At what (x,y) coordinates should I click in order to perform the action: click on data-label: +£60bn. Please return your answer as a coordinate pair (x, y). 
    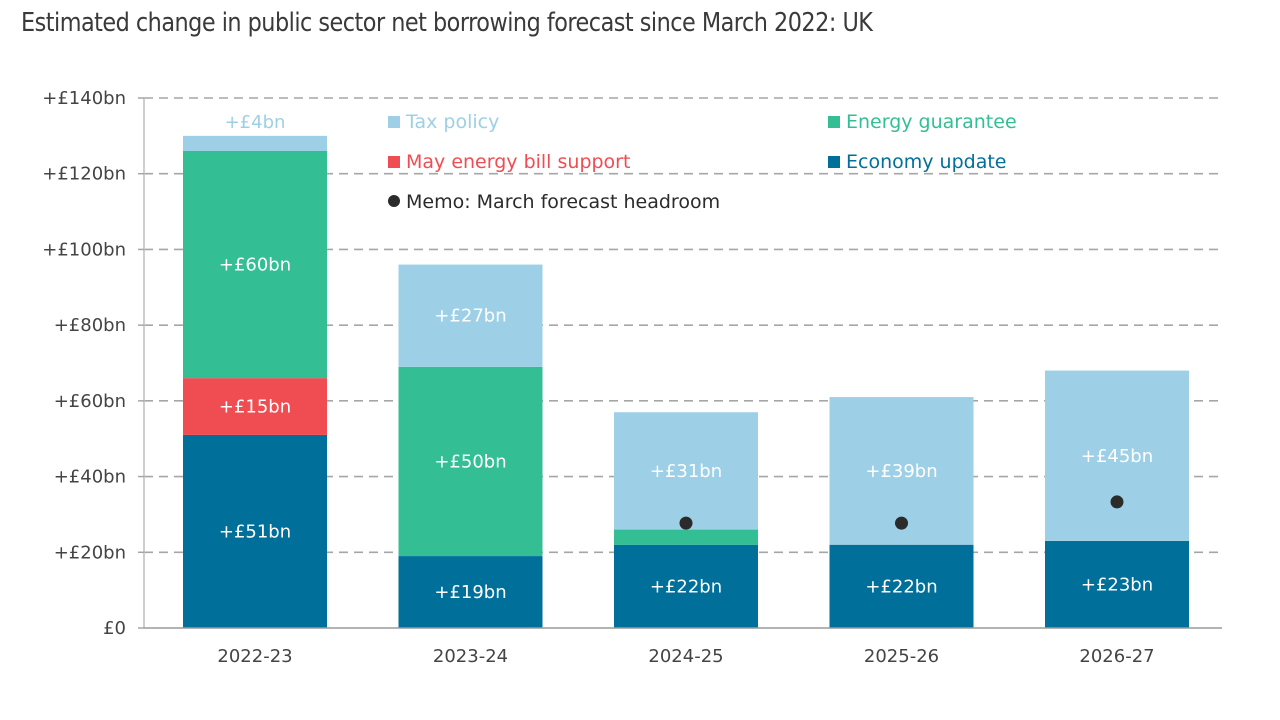
    Looking at the image, I should click on (255, 265).